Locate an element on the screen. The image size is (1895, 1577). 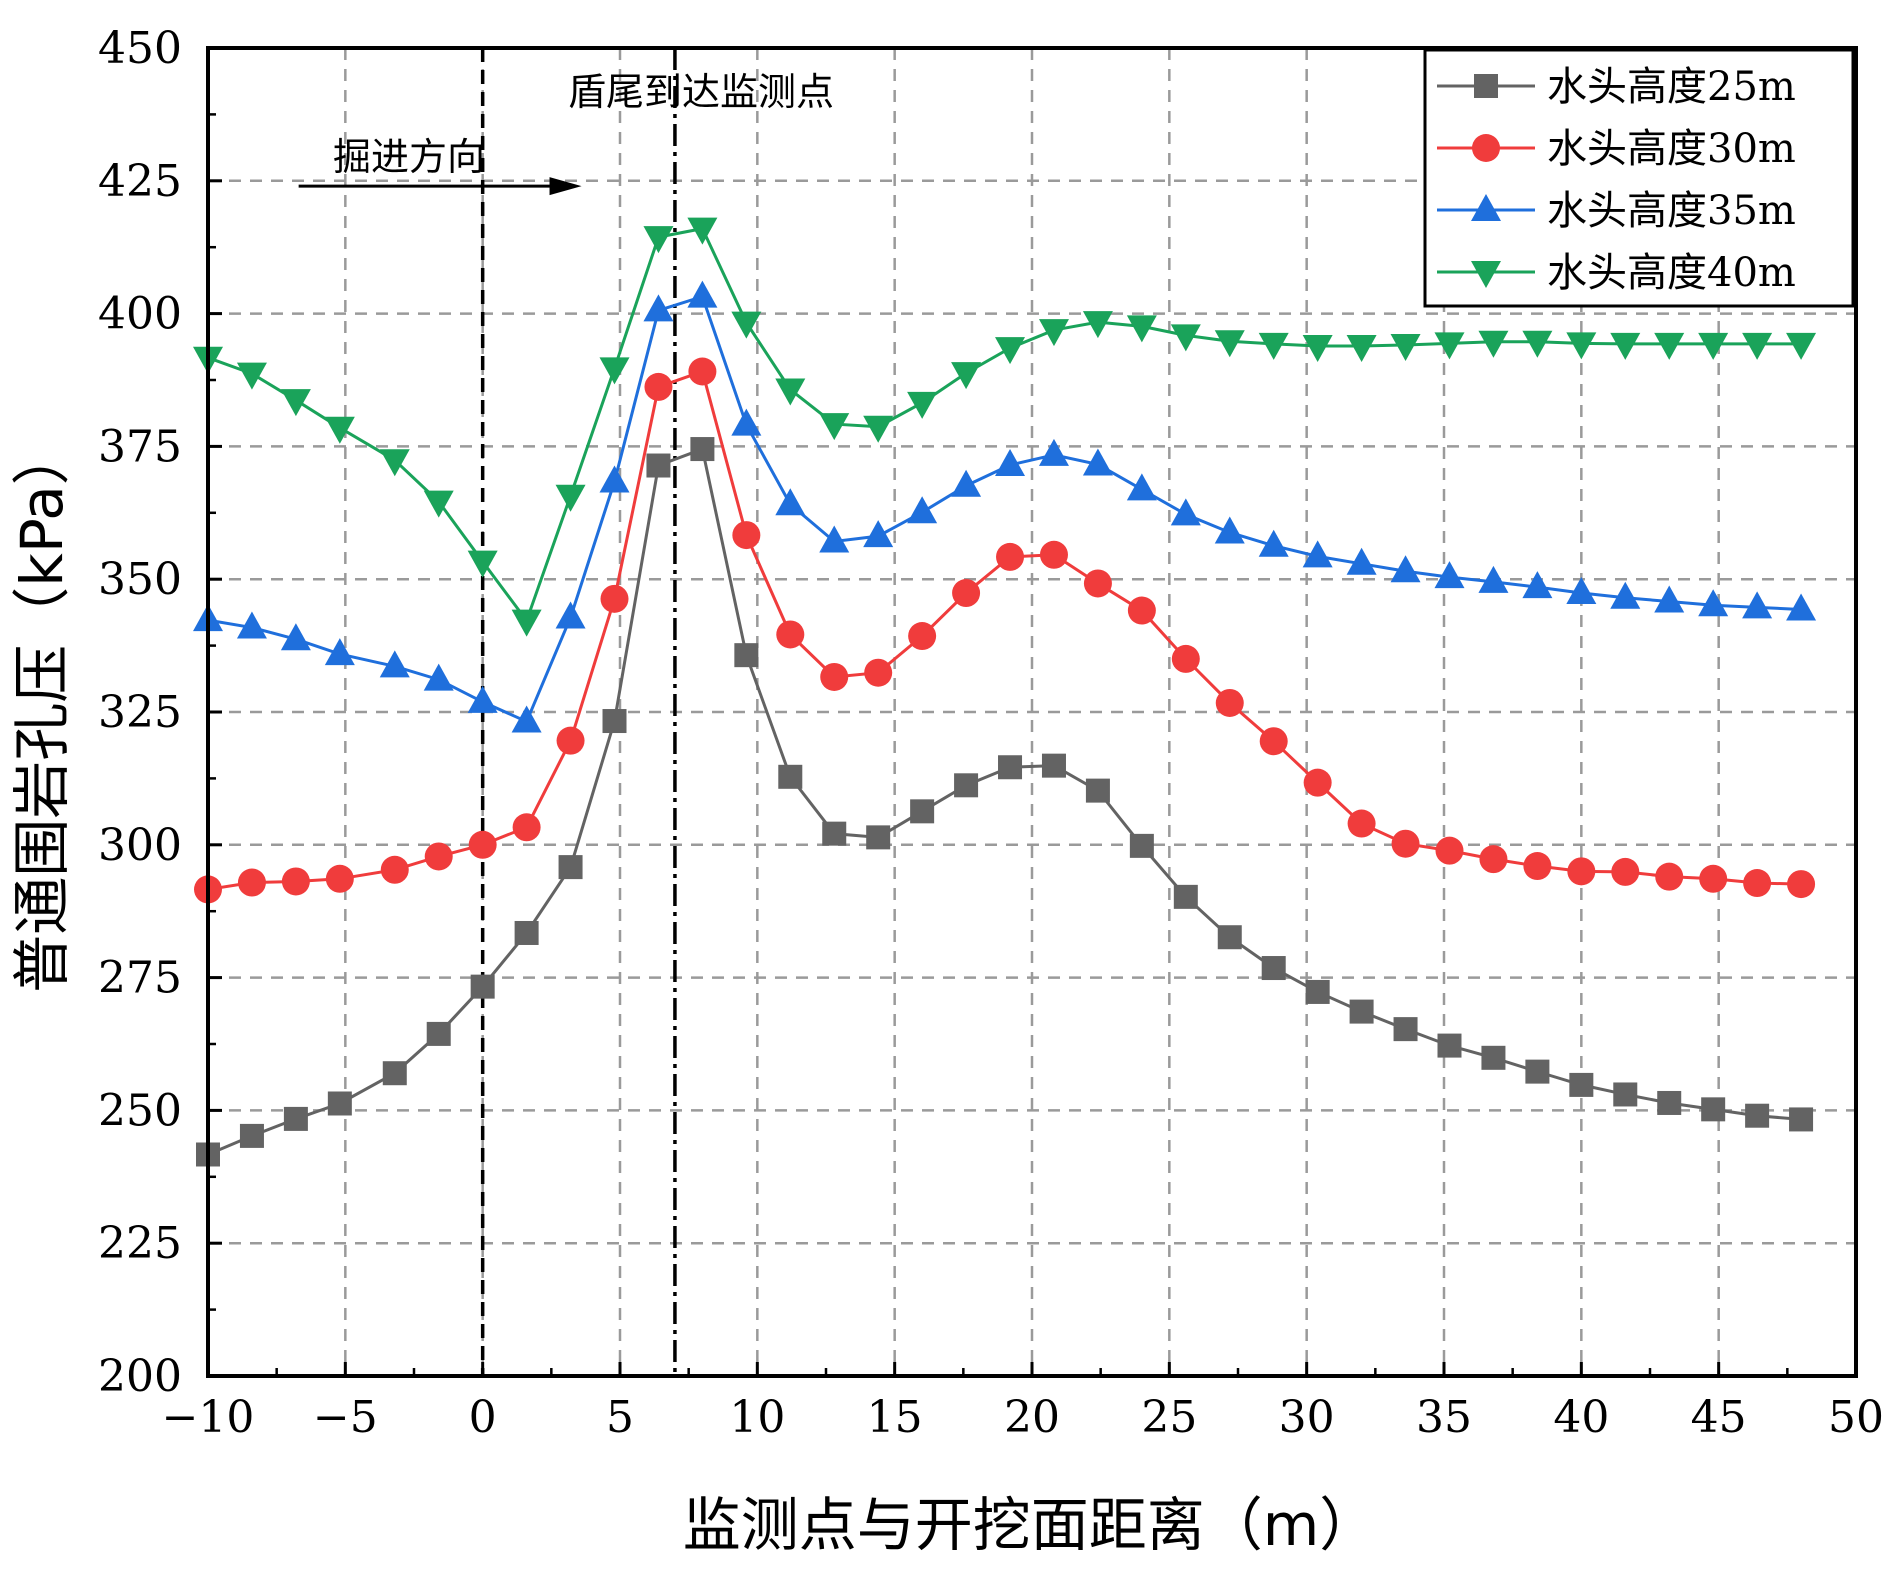
y-axis-title: 普通围岩孔压（kPa） is located at coordinates (42, 710).